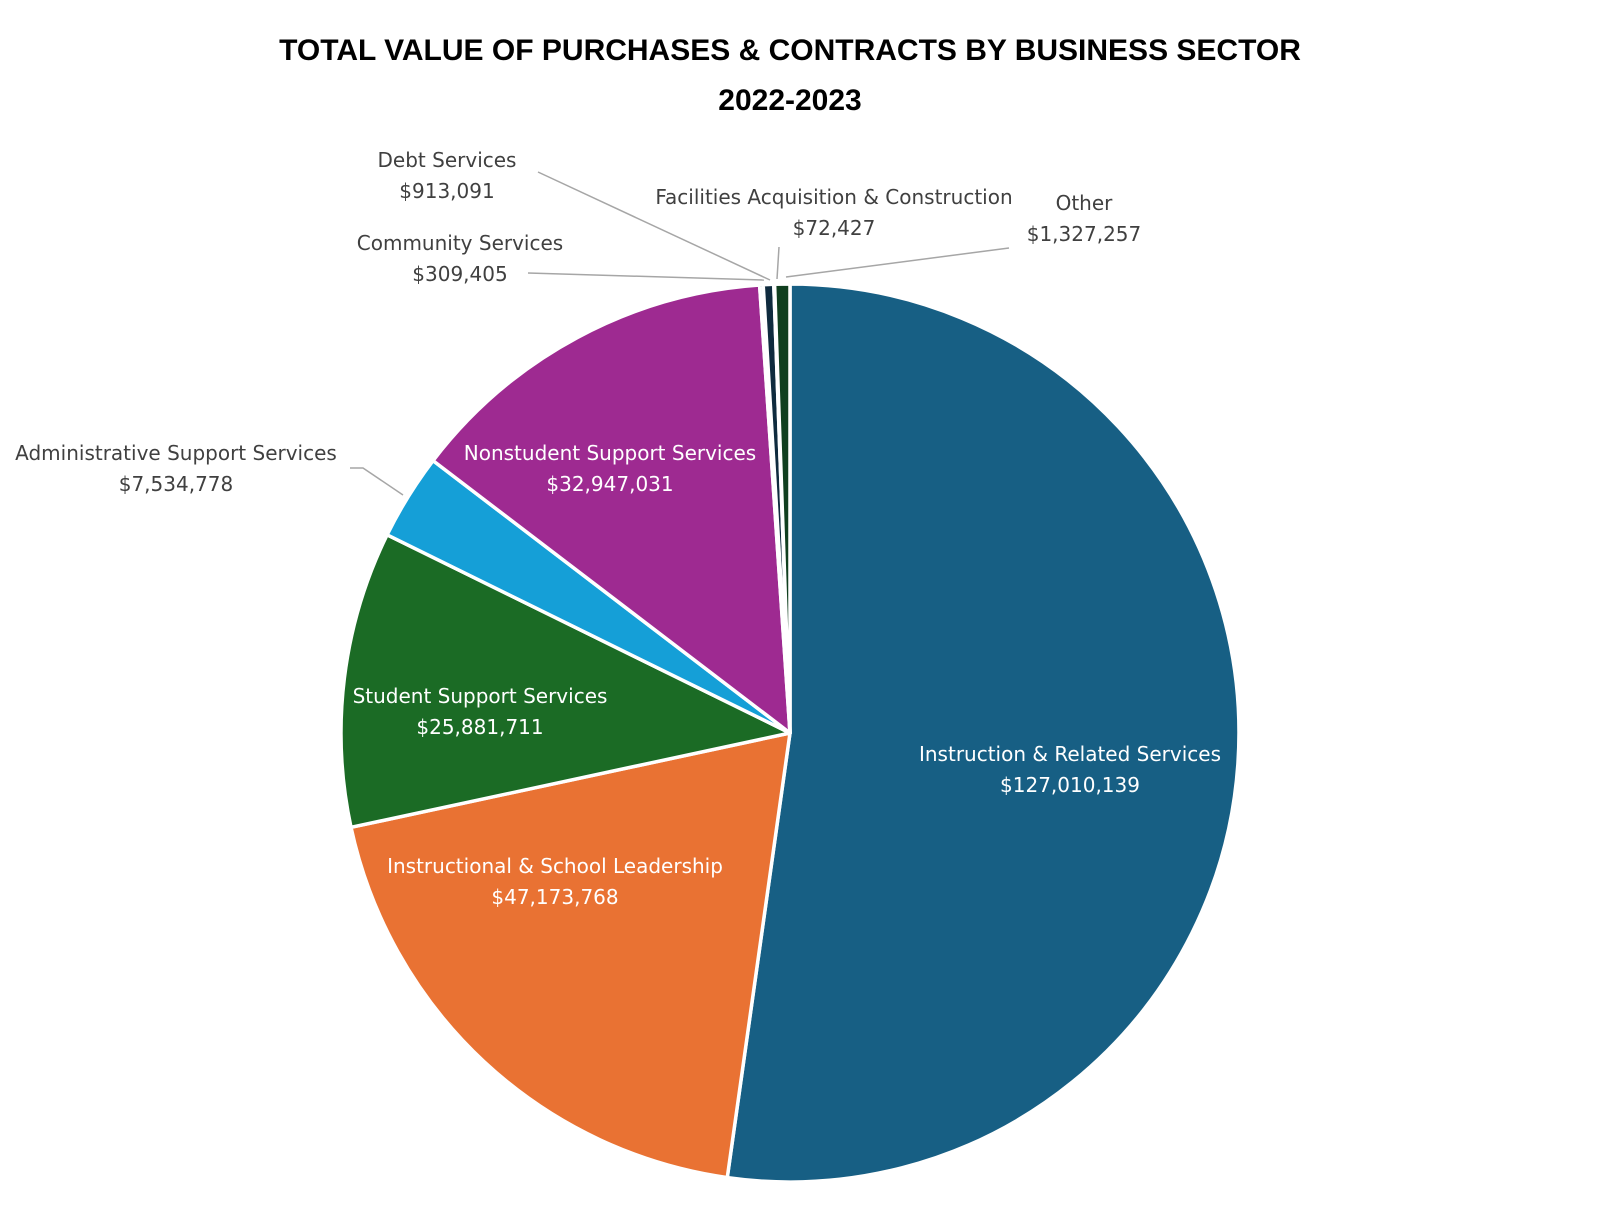  What do you see at coordinates (1070, 785) in the screenshot?
I see `slice-label-value: $127,010,139` at bounding box center [1070, 785].